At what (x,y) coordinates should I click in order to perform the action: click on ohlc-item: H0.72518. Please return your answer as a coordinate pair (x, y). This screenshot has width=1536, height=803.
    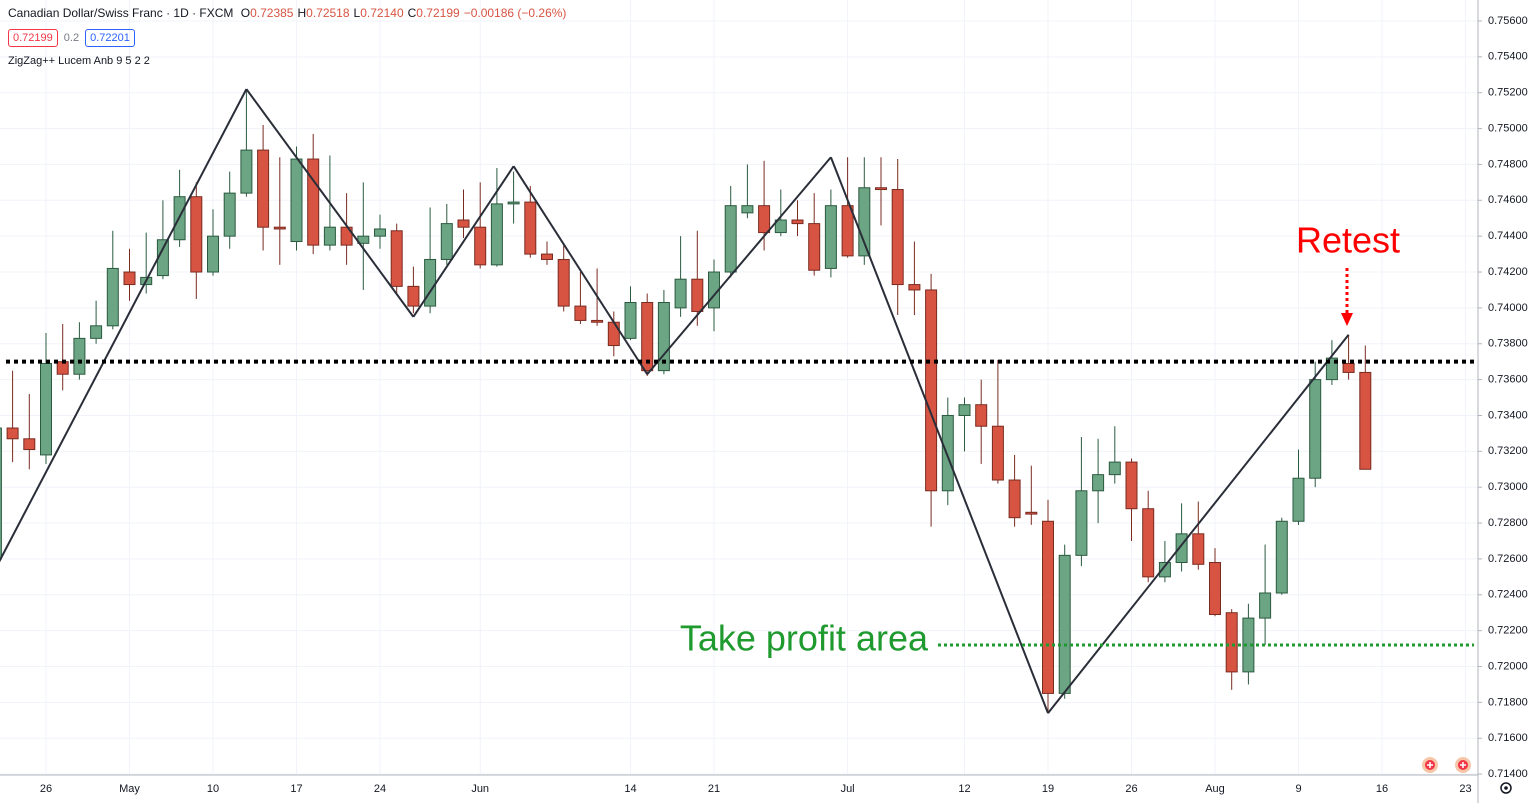
    Looking at the image, I should click on (323, 13).